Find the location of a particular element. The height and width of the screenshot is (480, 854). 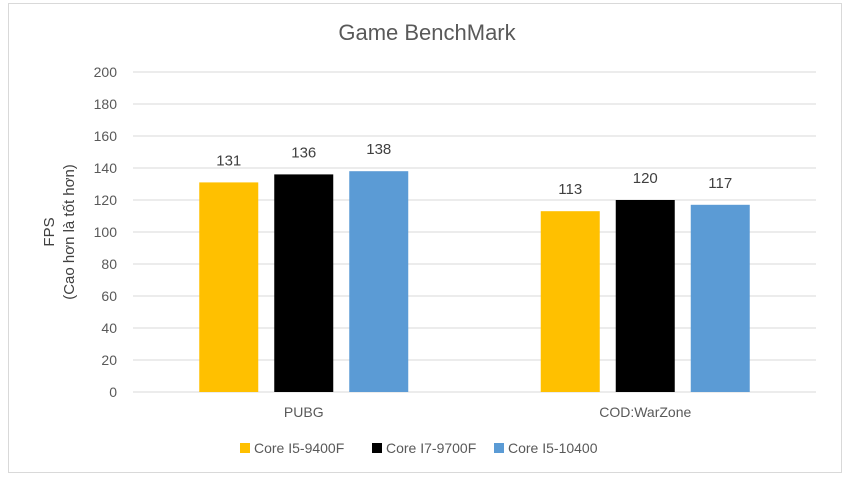

legend-swatch-core-i7-9700f is located at coordinates (377, 448).